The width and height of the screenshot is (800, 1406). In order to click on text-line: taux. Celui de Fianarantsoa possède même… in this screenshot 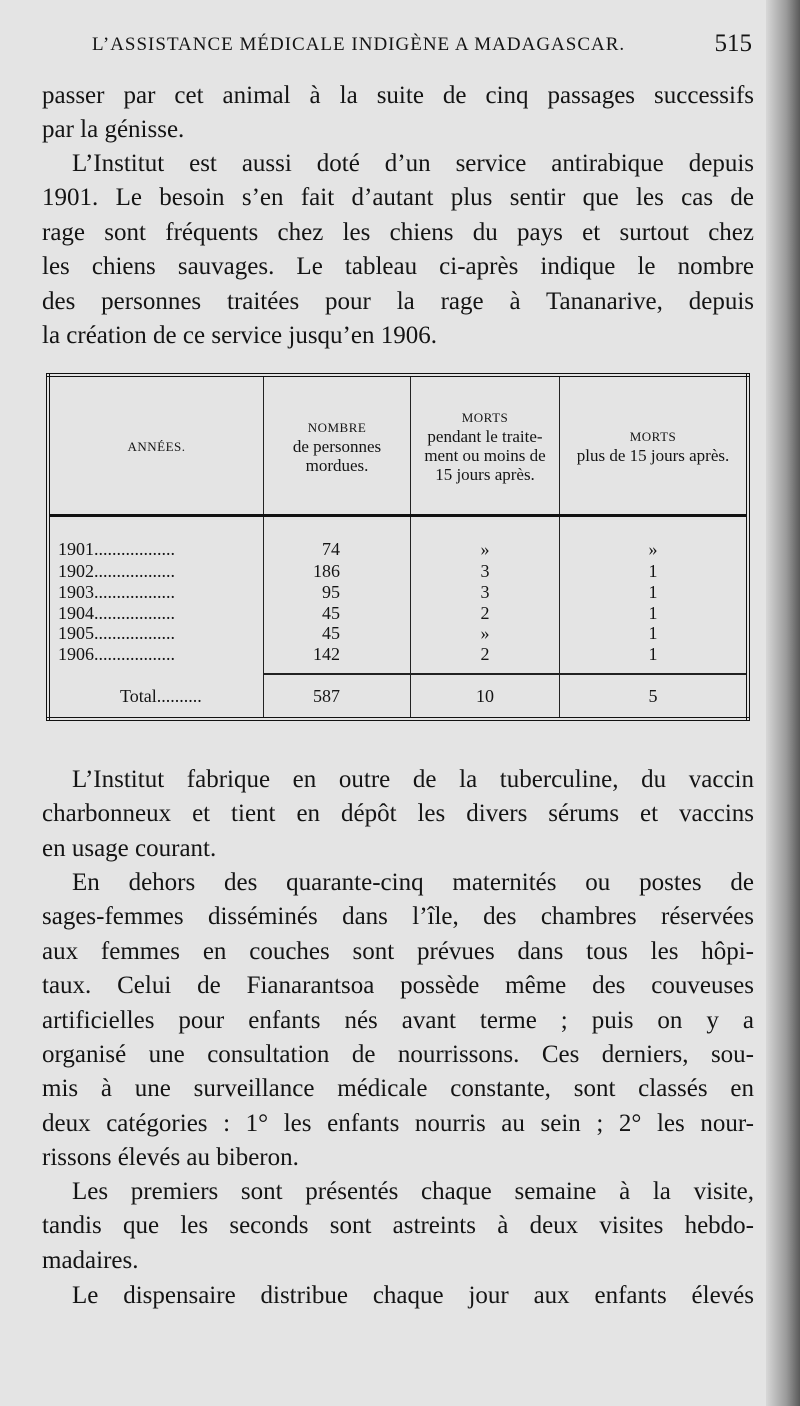, I will do `click(398, 986)`.